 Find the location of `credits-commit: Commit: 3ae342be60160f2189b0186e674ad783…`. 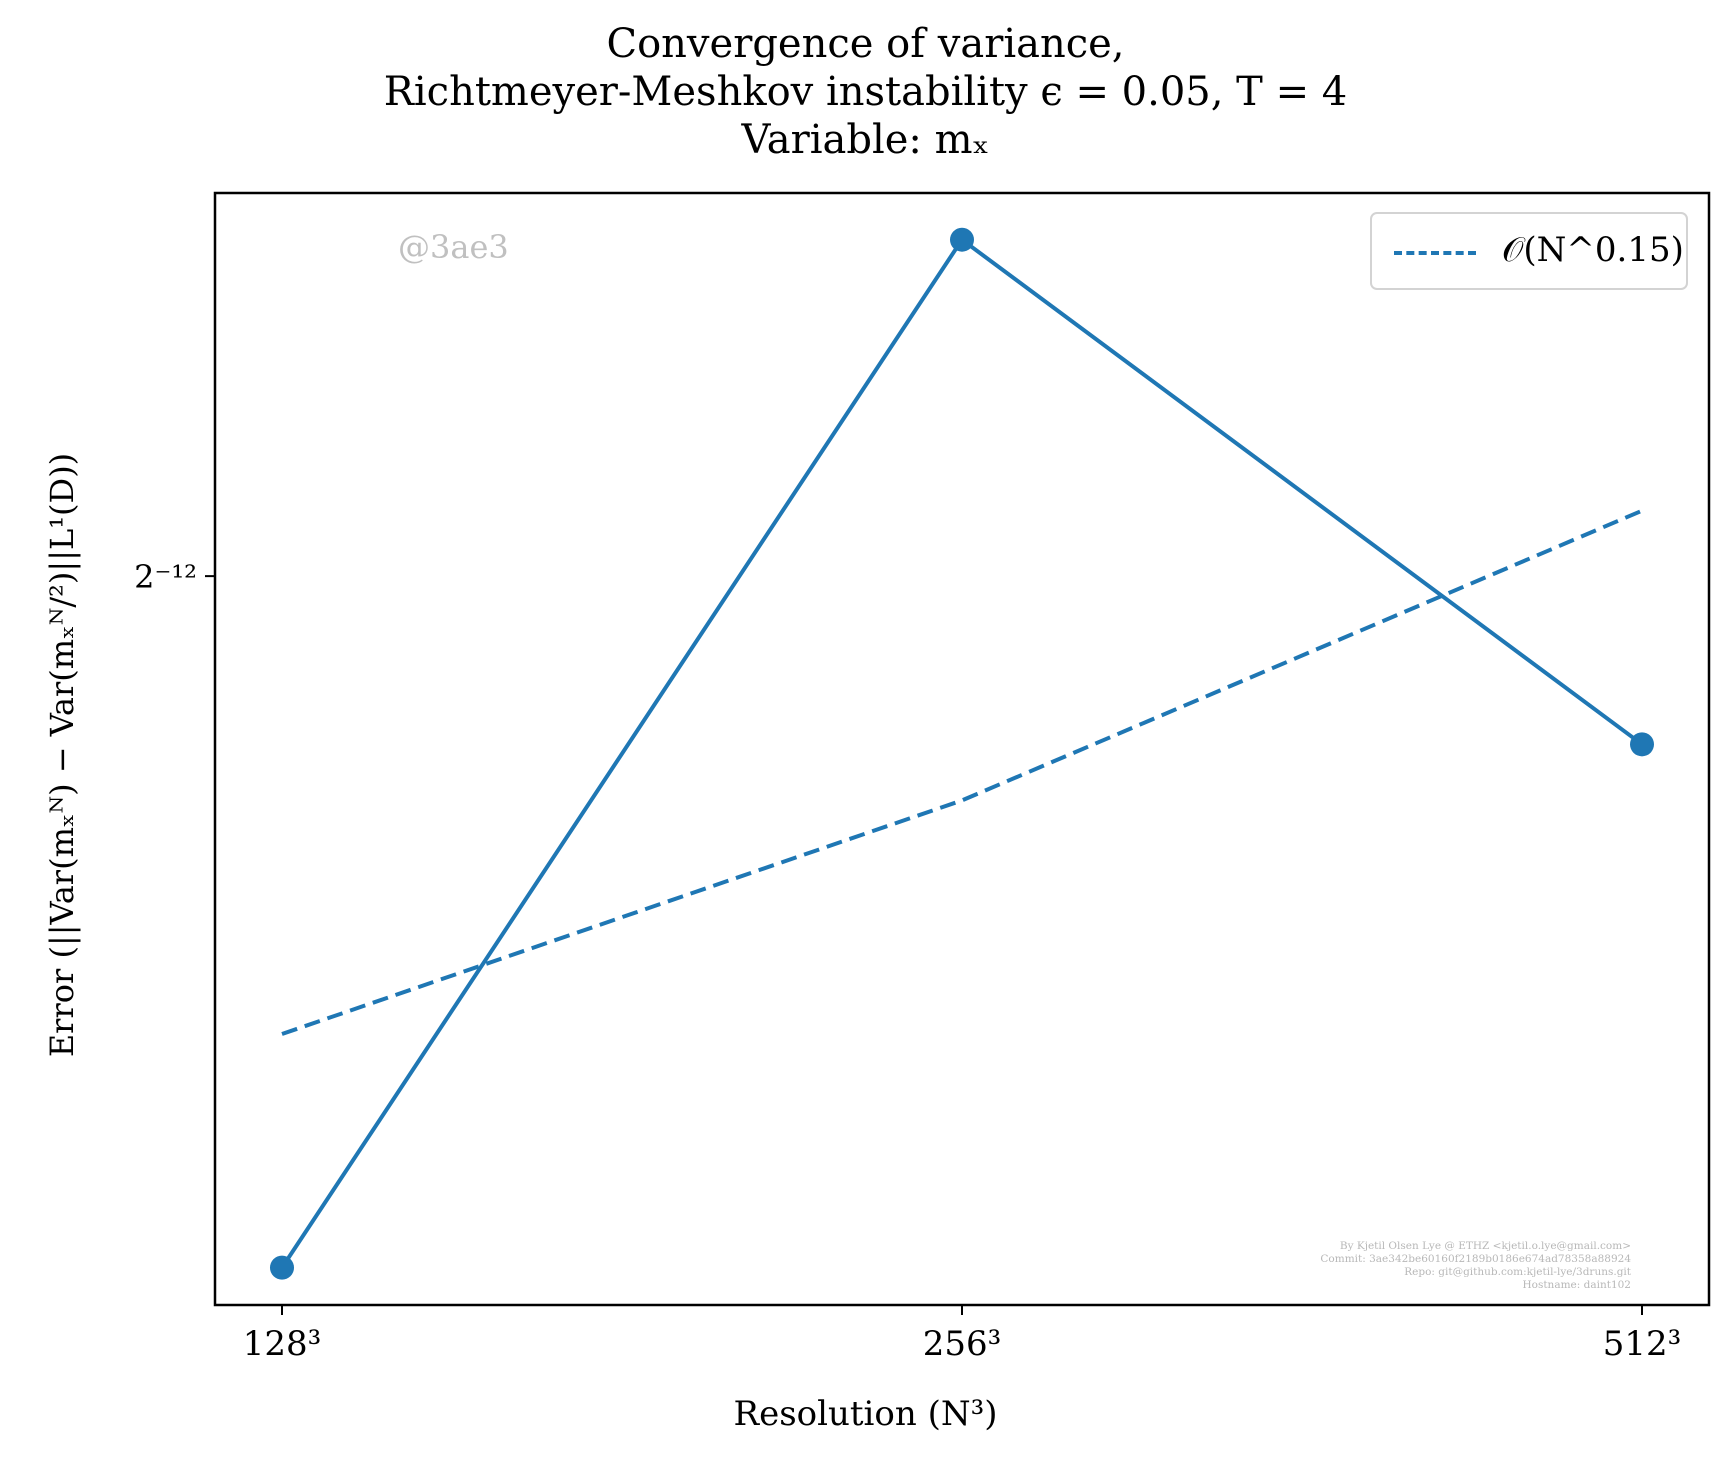

credits-commit: Commit: 3ae342be60160f2189b0186e674ad783… is located at coordinates (1475, 1259).